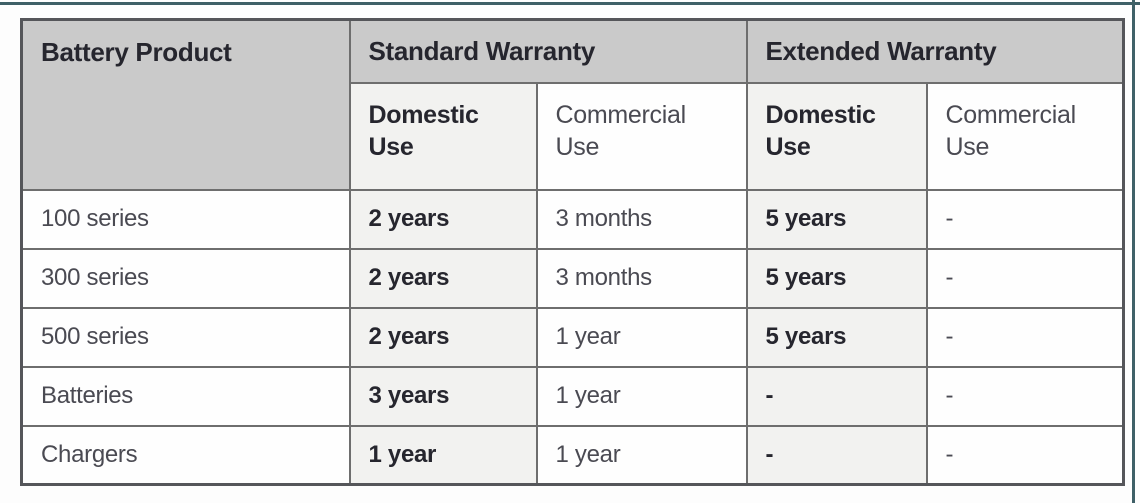 Image resolution: width=1140 pixels, height=503 pixels. Describe the element at coordinates (836, 136) in the screenshot. I see `header-extended-domestic-use: Domestic Use` at that location.